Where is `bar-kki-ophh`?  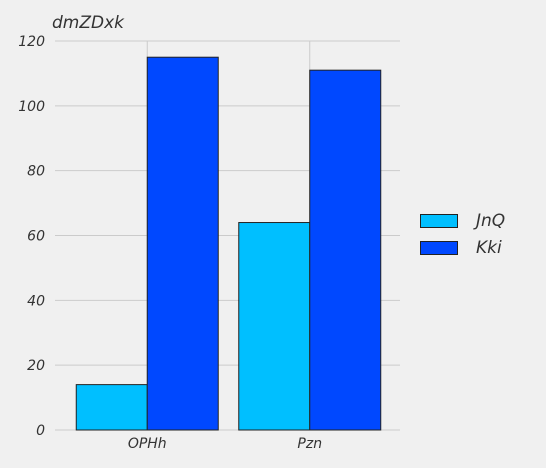
bar-kki-ophh is located at coordinates (182, 243).